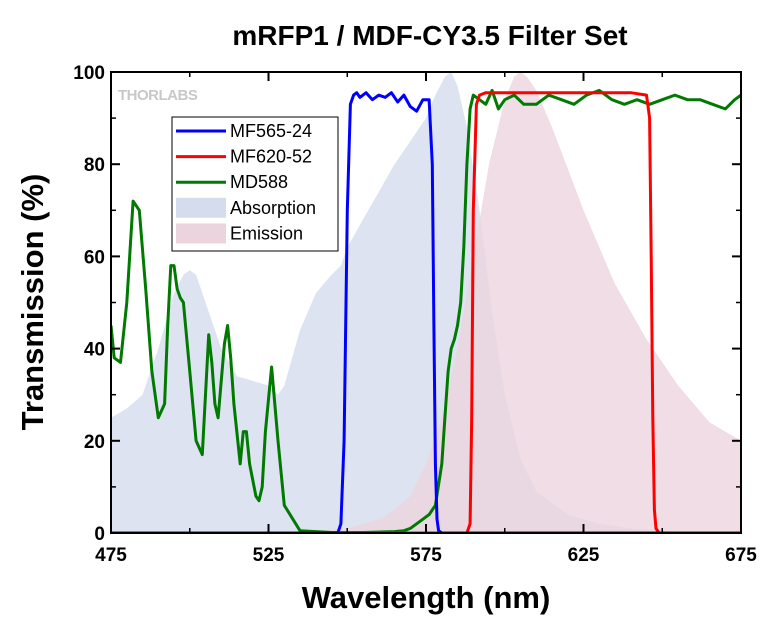 The image size is (780, 630). I want to click on x-axis-title: Wavelength (nm), so click(426, 597).